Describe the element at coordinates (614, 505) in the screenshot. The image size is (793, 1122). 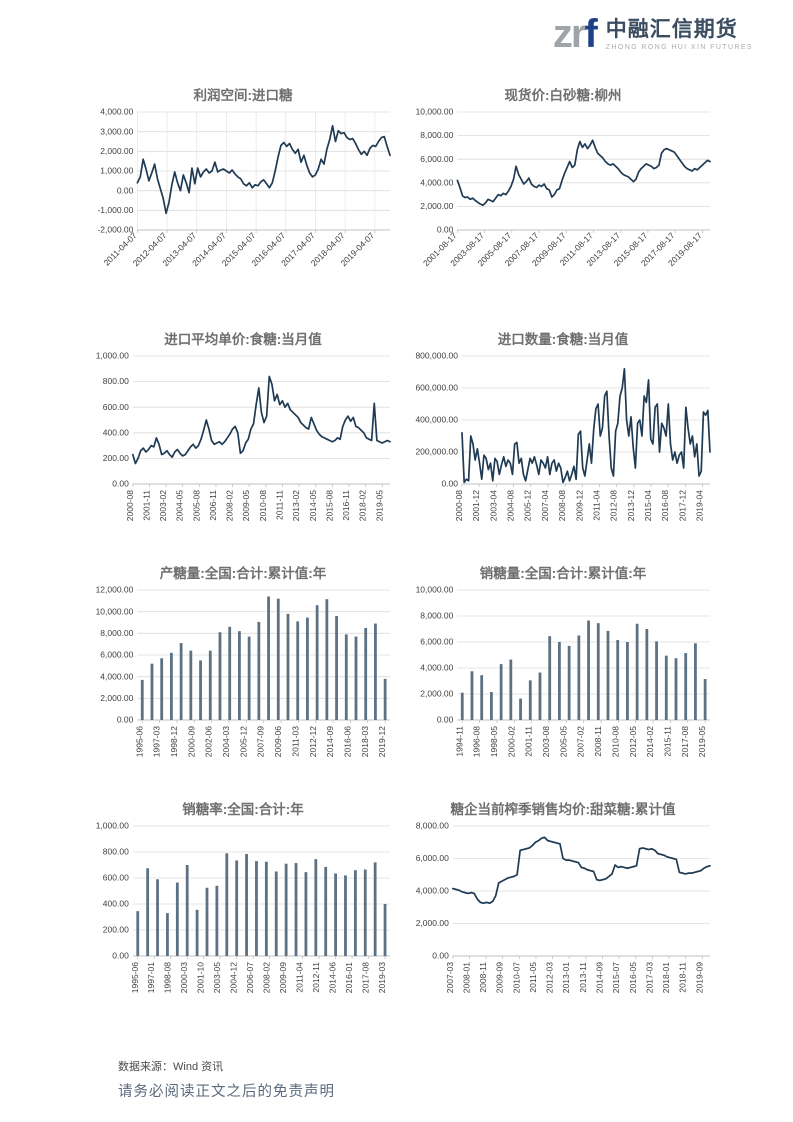
I see `svg-text: 2012-08` at that location.